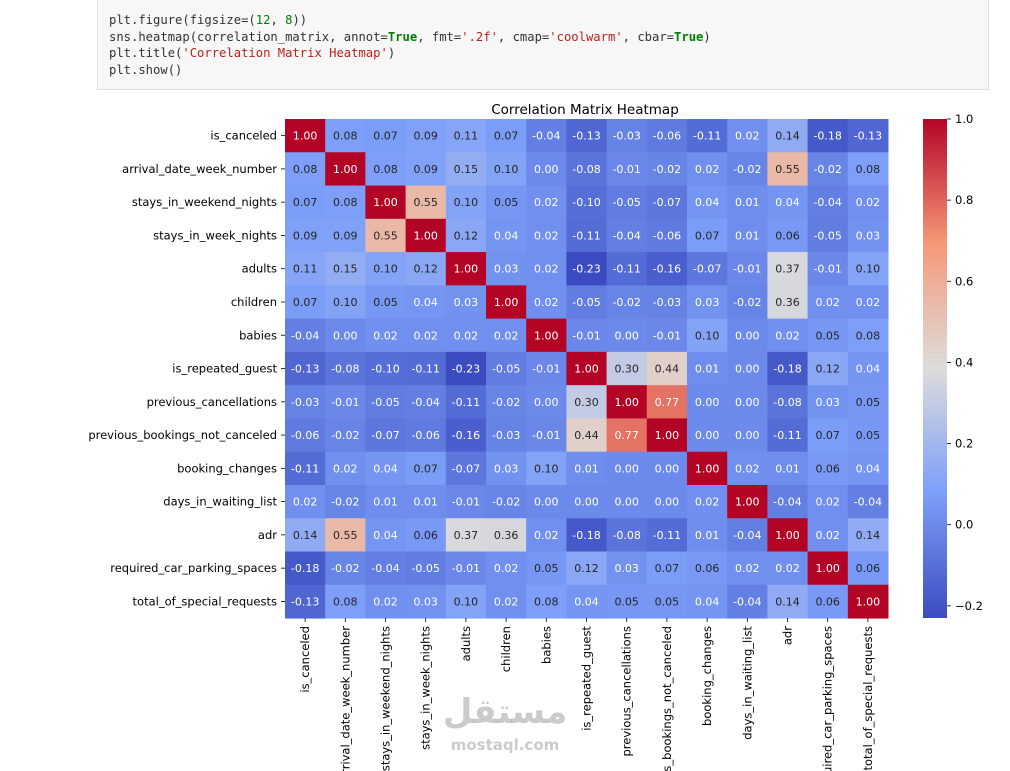  What do you see at coordinates (199, 169) in the screenshot?
I see `row-label: arrival_date_week_number` at bounding box center [199, 169].